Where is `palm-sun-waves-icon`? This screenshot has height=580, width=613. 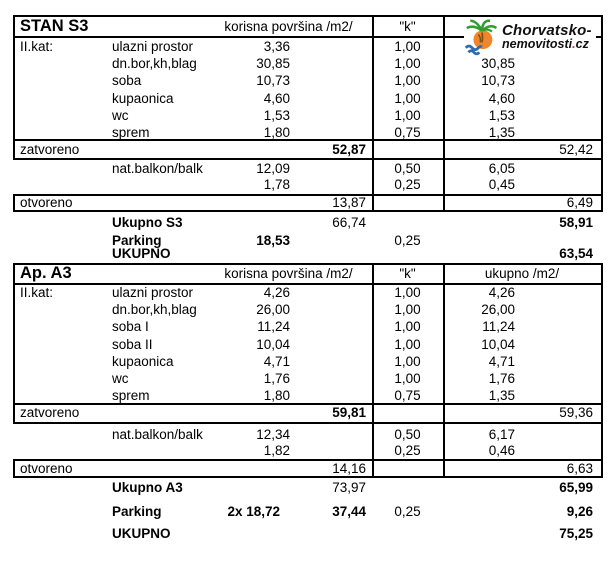
palm-sun-waves-icon is located at coordinates (481, 37).